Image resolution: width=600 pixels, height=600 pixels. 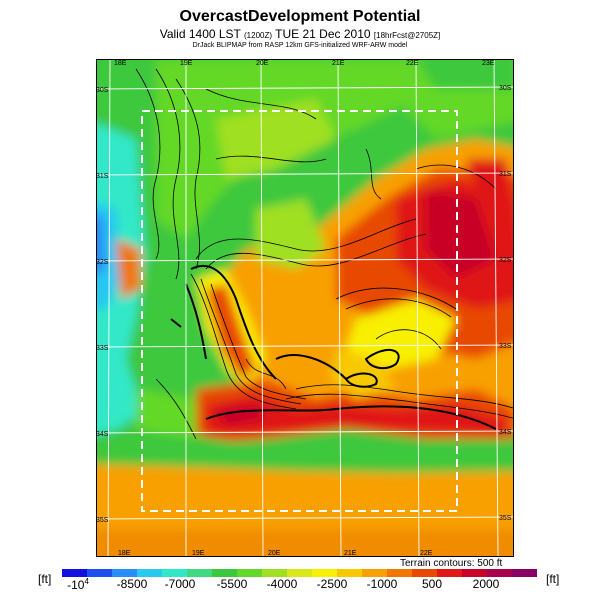 I want to click on colorbar-label: 500, so click(x=432, y=584).